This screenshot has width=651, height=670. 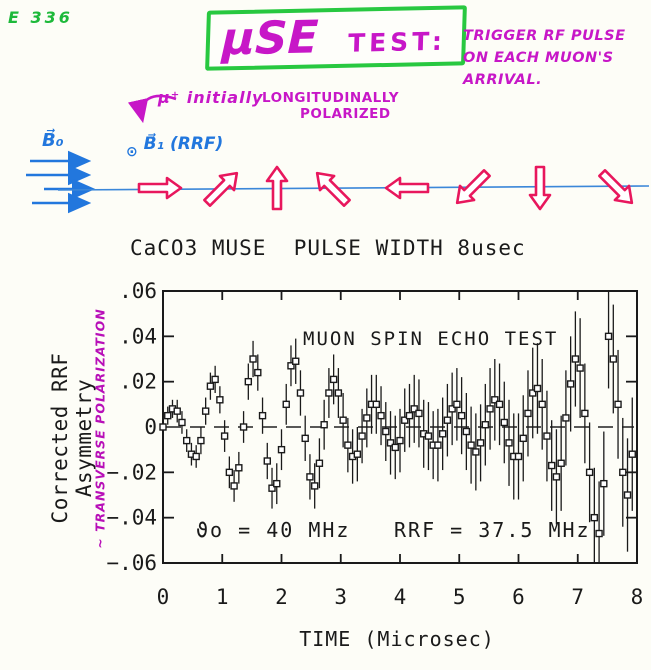 I want to click on experiment-id-label: E 336, so click(x=40, y=17).